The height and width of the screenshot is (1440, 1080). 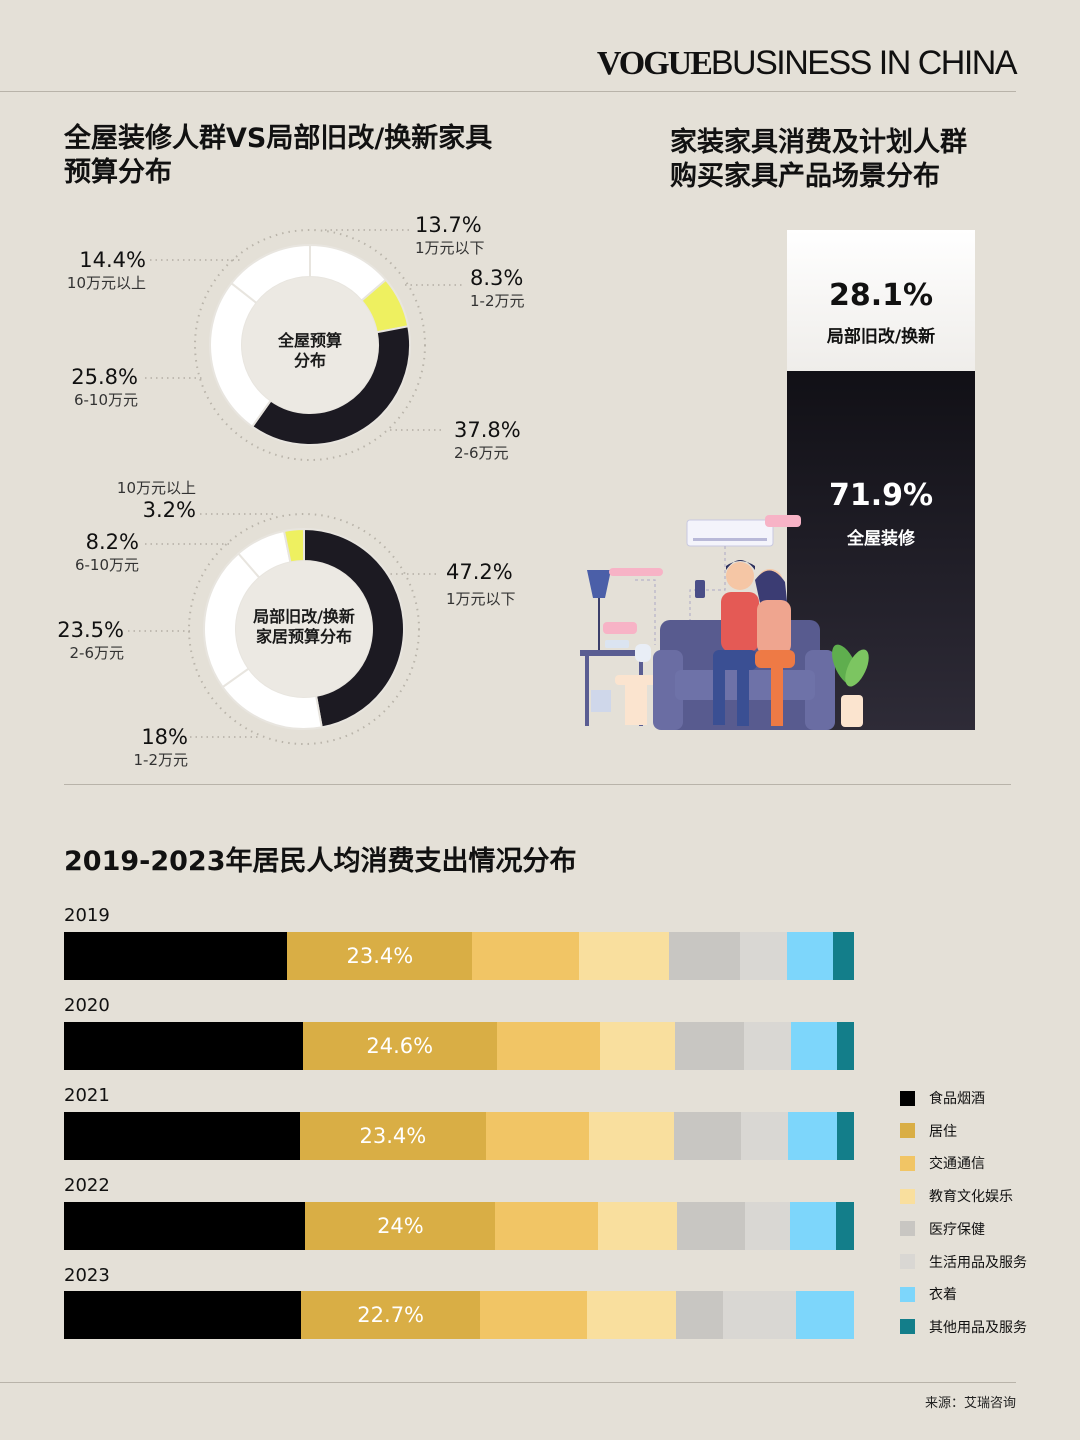 I want to click on donut2-center, so click(x=304, y=629).